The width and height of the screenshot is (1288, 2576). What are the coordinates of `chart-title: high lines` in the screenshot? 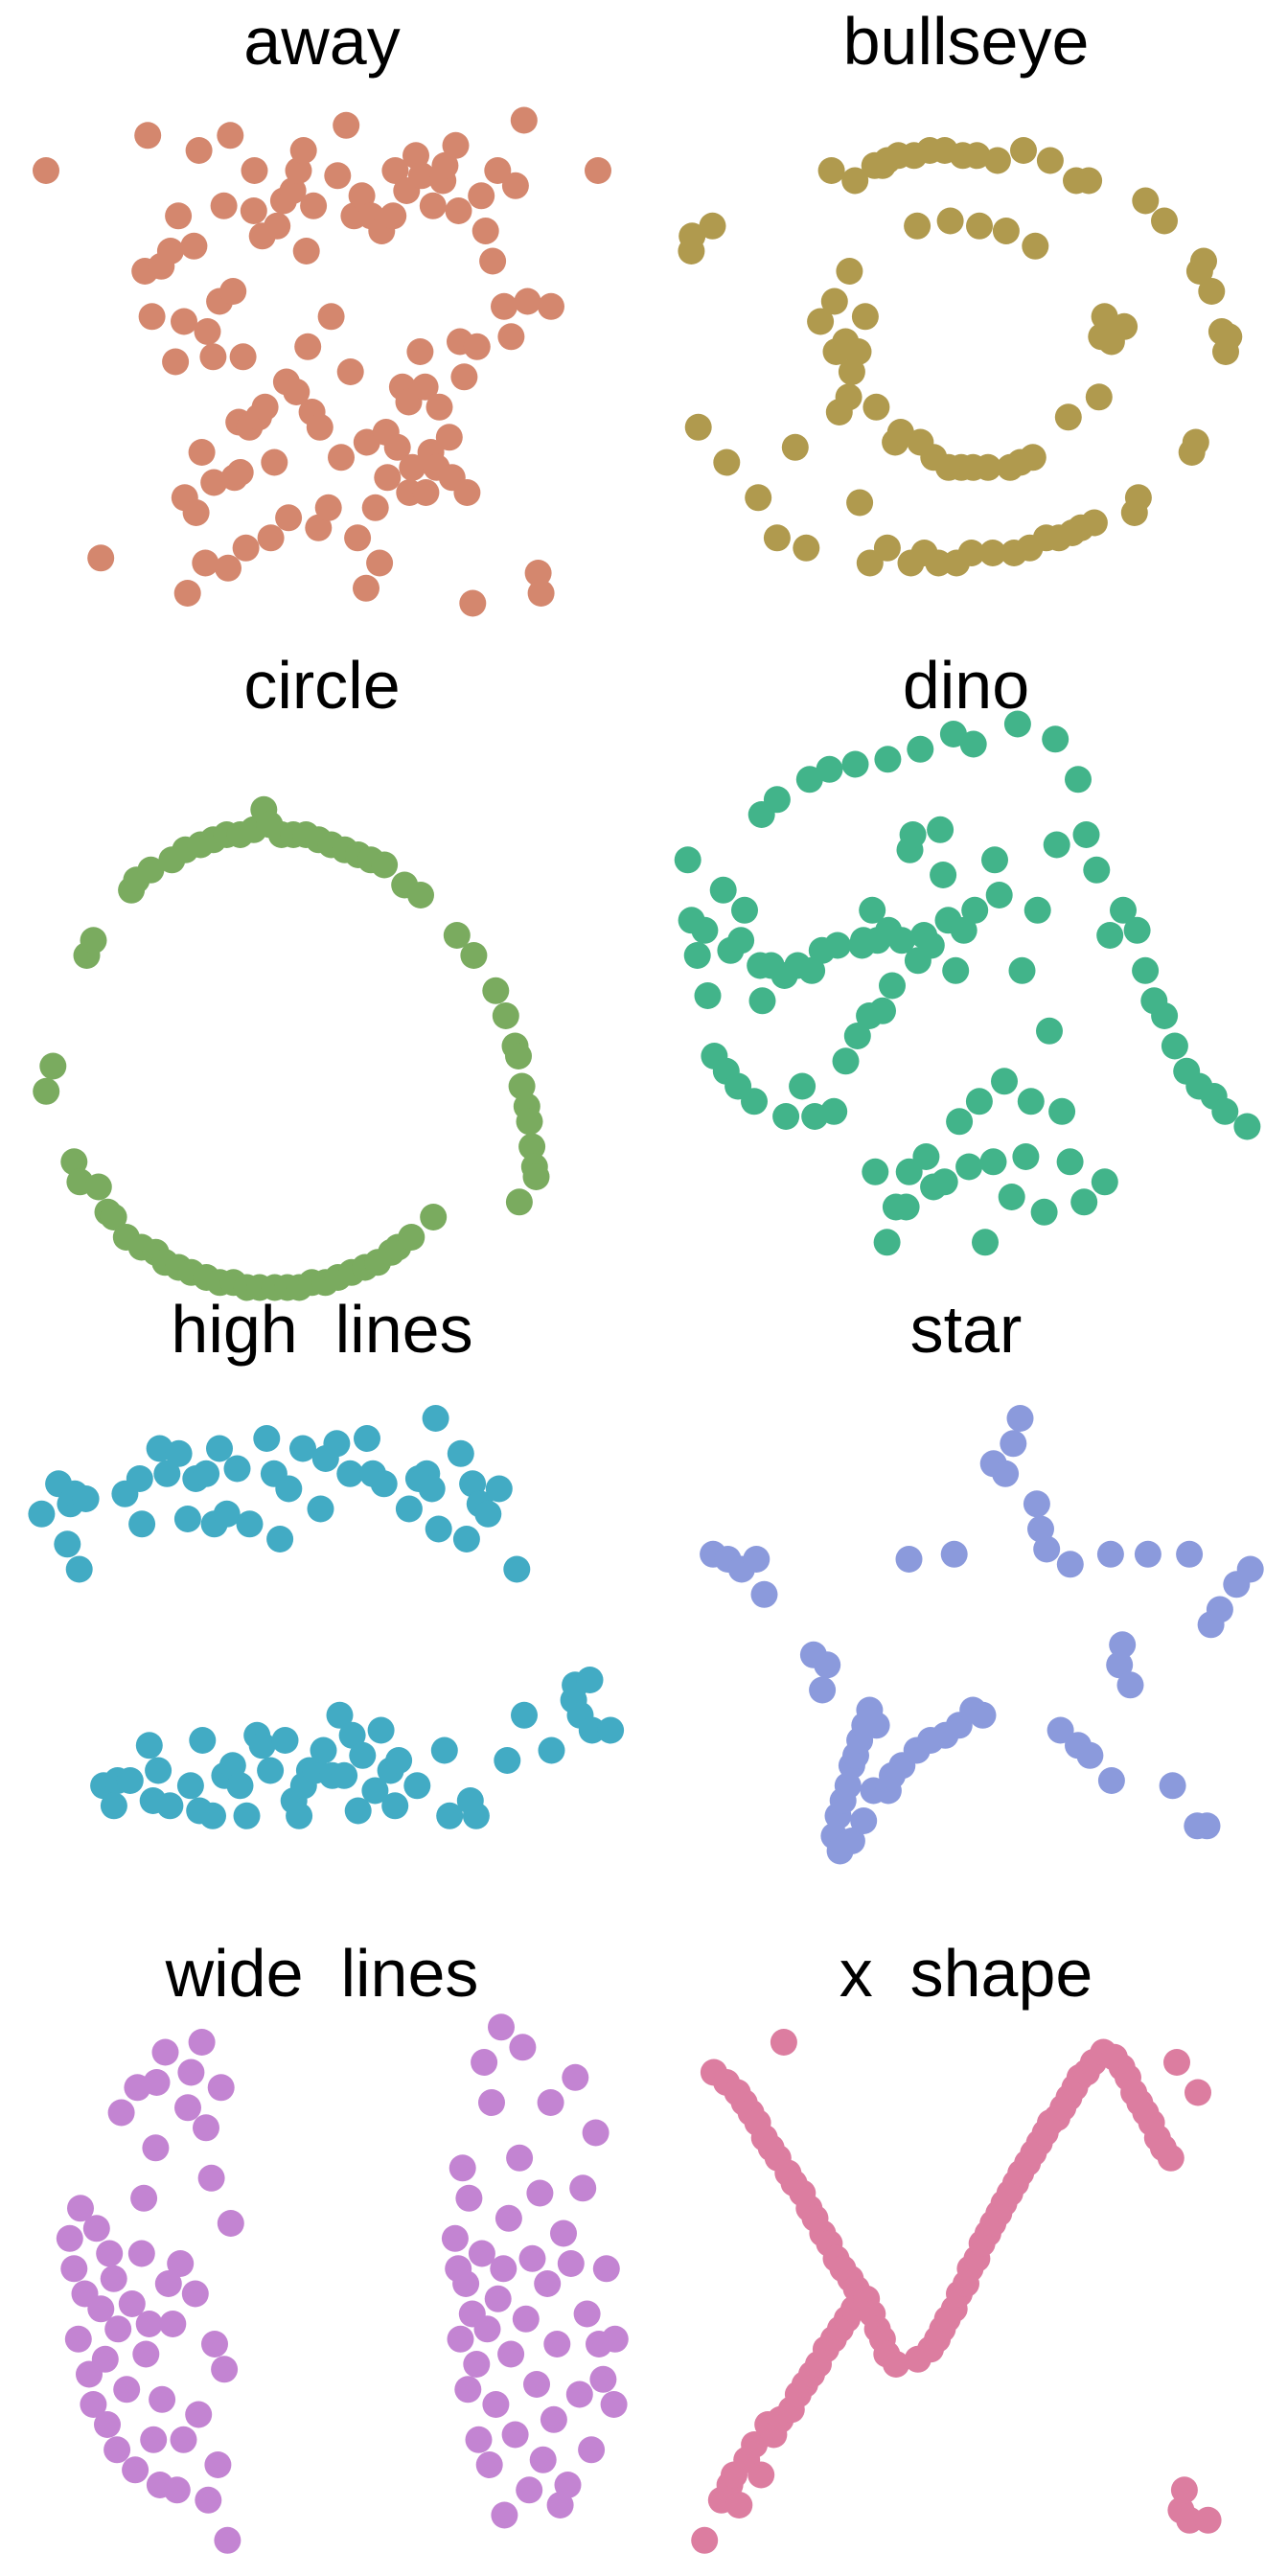 It's located at (322, 1329).